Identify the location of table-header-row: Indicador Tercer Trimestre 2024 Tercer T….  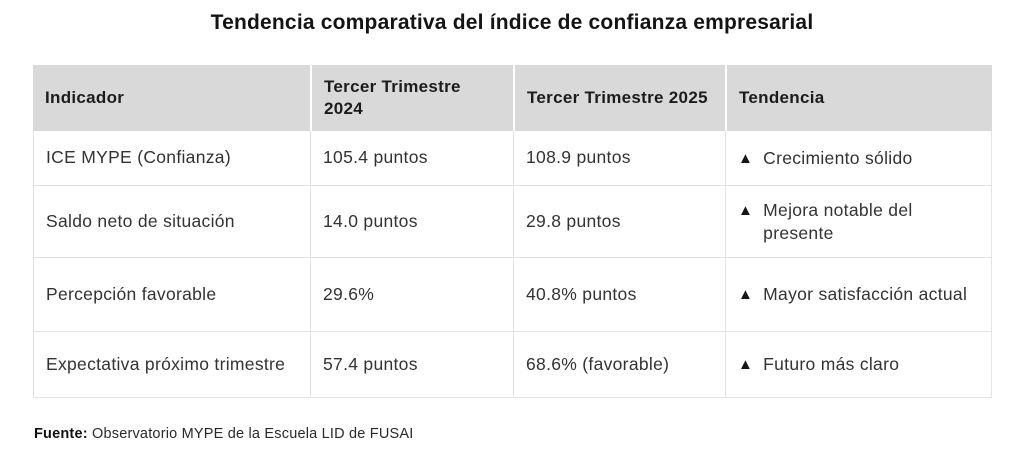
(512, 98).